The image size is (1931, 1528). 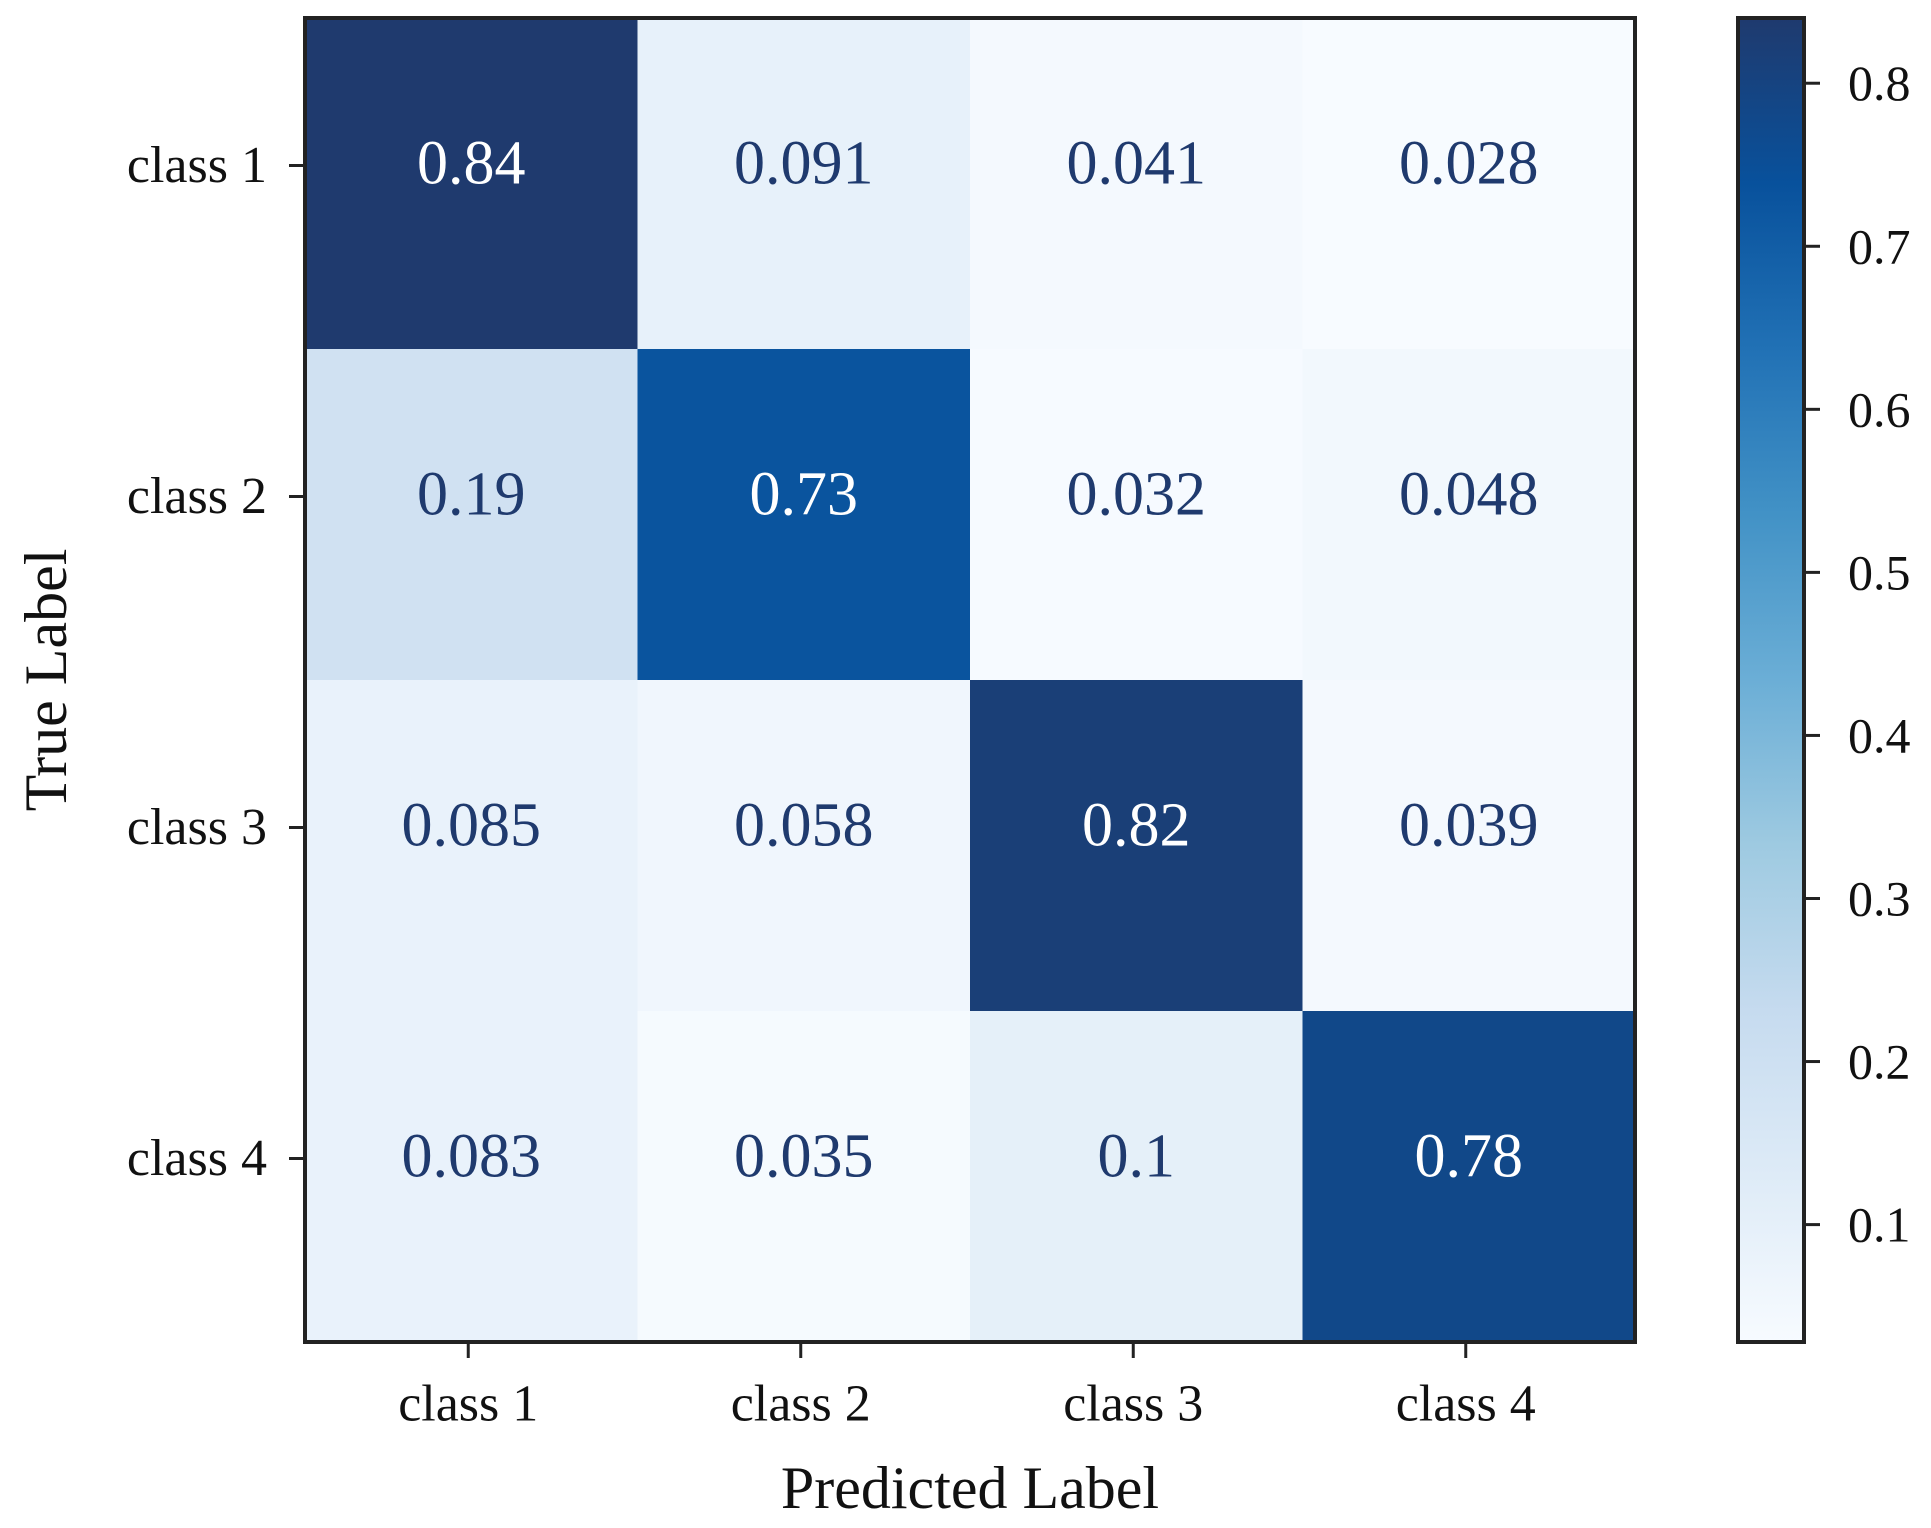 What do you see at coordinates (1469, 164) in the screenshot?
I see `cell-value-label-r1-c4: 0.028` at bounding box center [1469, 164].